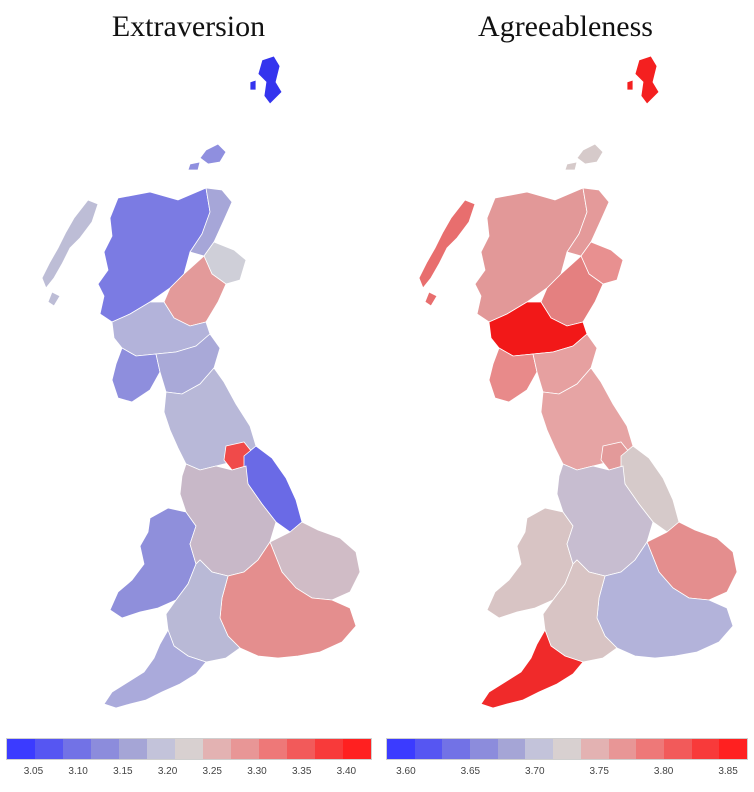  What do you see at coordinates (346, 771) in the screenshot?
I see `tick-label: 3.40` at bounding box center [346, 771].